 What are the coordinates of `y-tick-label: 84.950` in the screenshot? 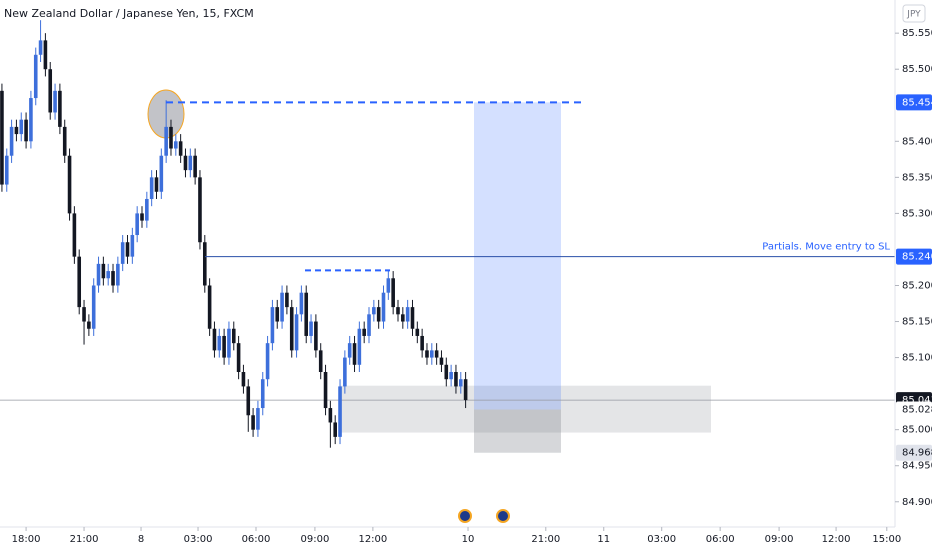 It's located at (917, 466).